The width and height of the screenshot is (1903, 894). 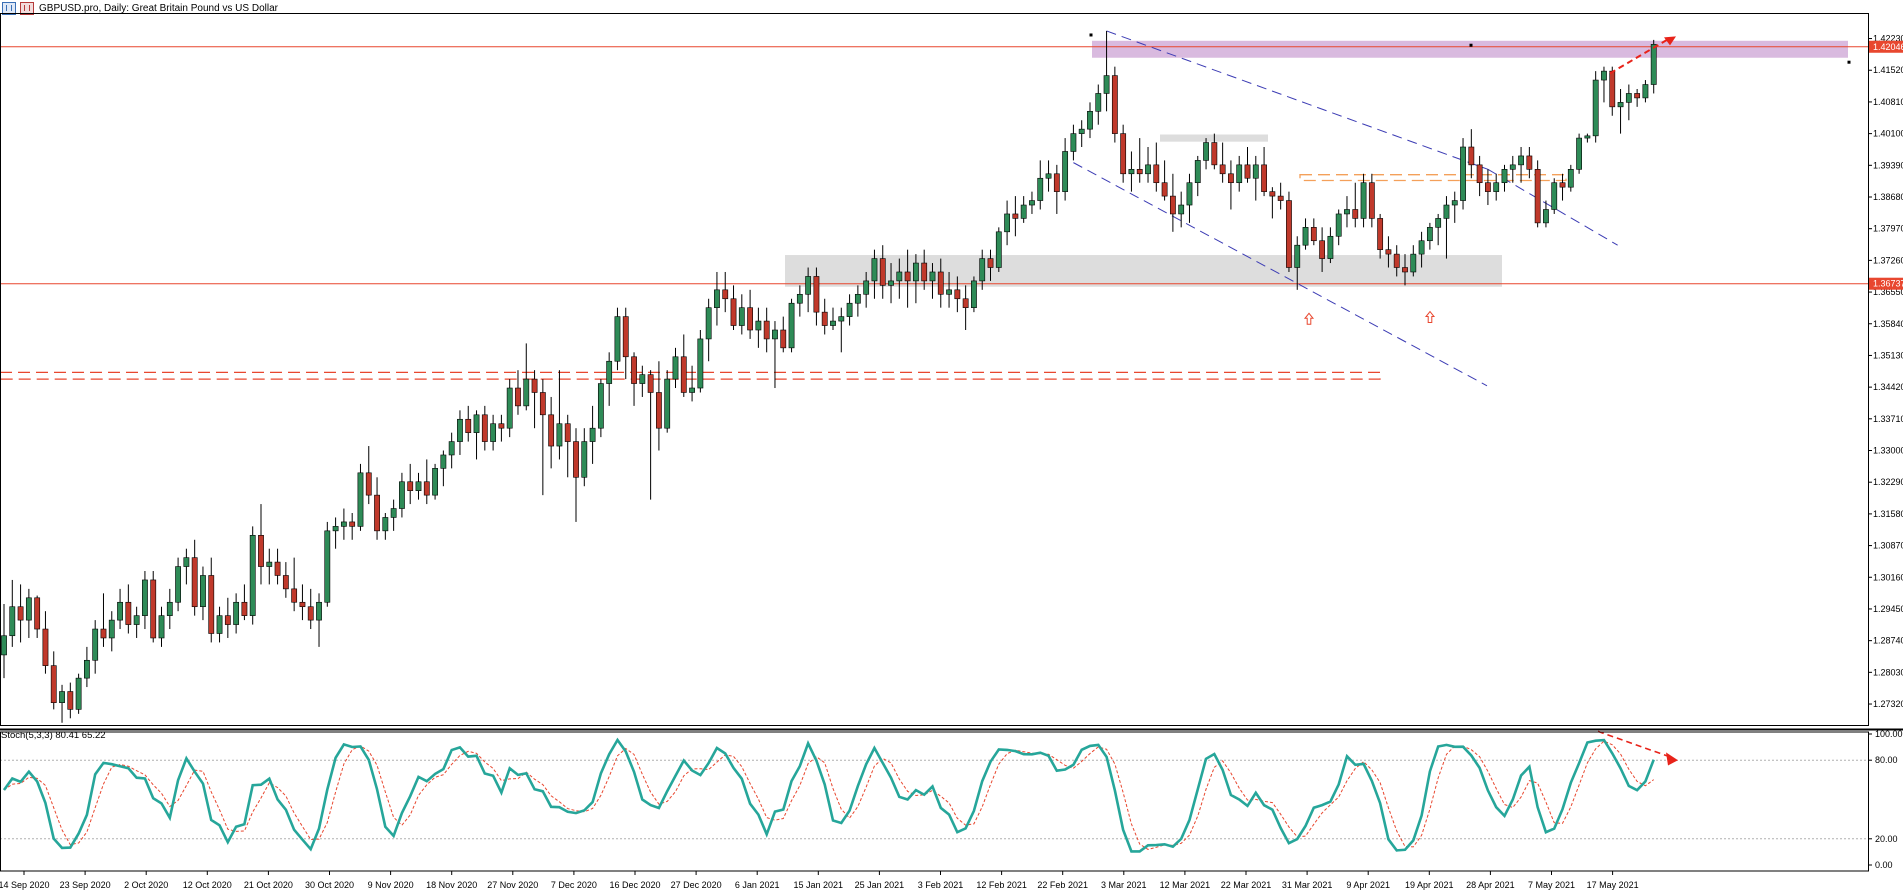 What do you see at coordinates (1889, 734) in the screenshot?
I see `stoch-tick-label: 100.00` at bounding box center [1889, 734].